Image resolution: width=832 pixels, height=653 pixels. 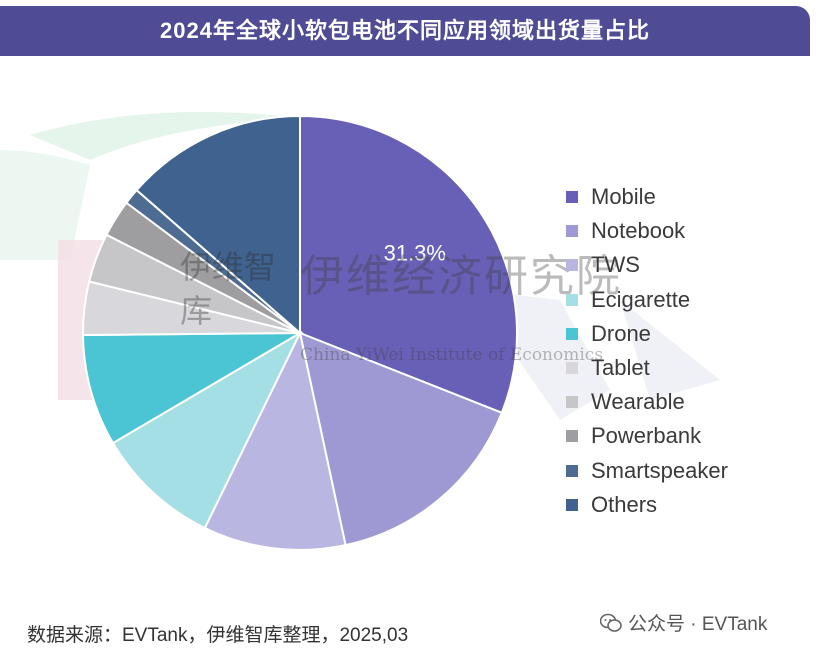 I want to click on legend-item-ecigarette: Ecigarette, so click(x=647, y=300).